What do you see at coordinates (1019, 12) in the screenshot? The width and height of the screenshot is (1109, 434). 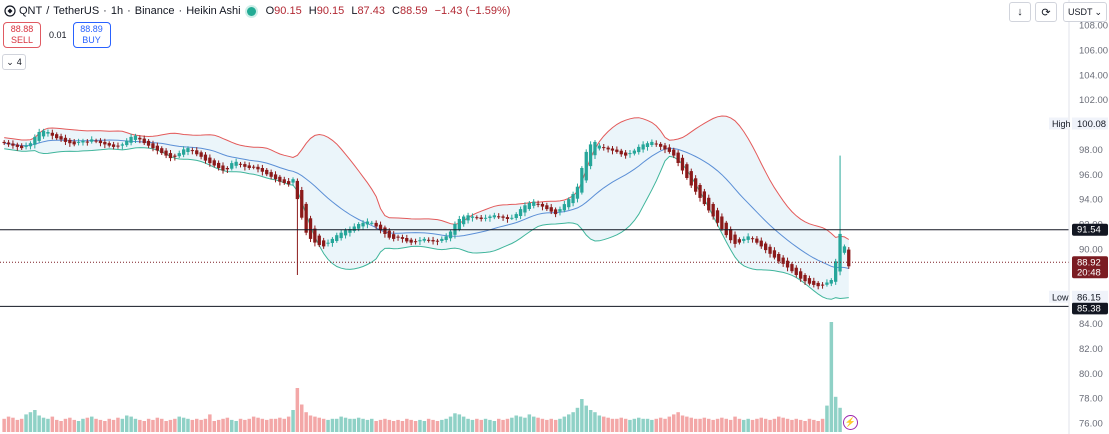 I see `download-icon: ↓` at bounding box center [1019, 12].